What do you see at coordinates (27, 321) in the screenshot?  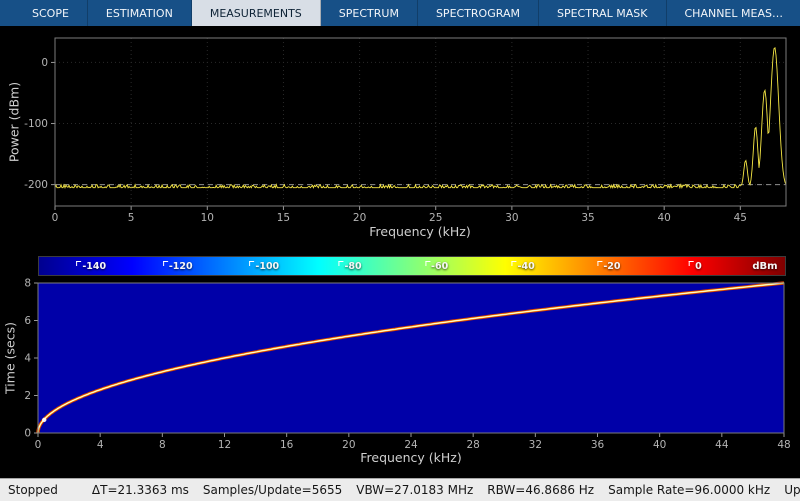 I see `svg-text: 6` at bounding box center [27, 321].